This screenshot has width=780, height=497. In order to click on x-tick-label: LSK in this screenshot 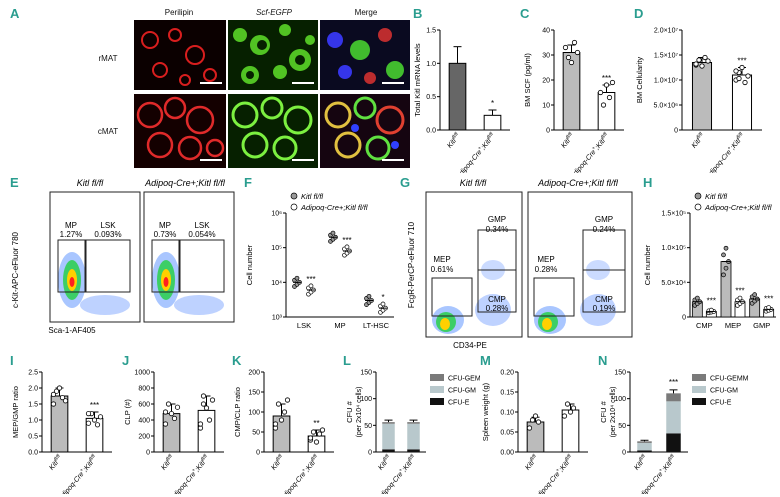, I will do `click(304, 325)`.